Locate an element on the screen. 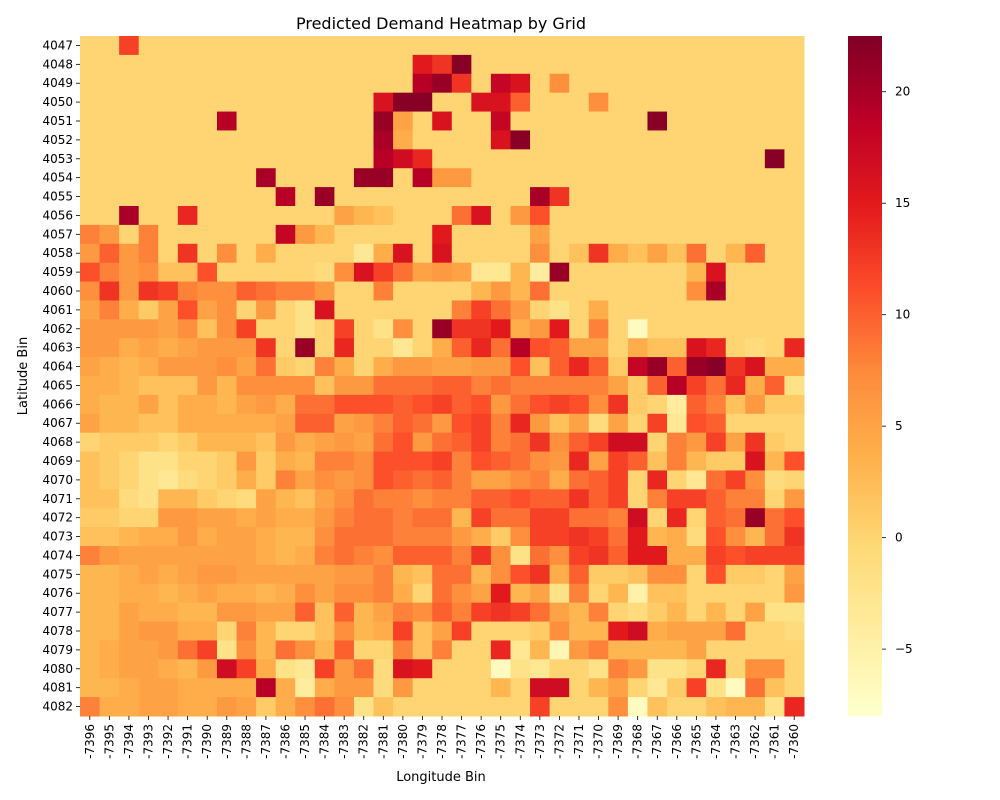 This screenshot has height=800, width=1000. x-axis-label: Longitude Bin is located at coordinates (441, 777).